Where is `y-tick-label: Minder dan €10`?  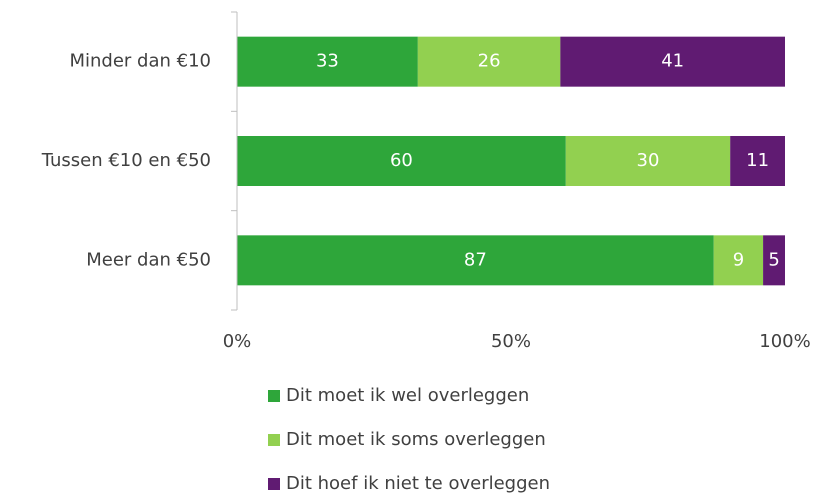
y-tick-label: Minder dan €10 is located at coordinates (140, 61).